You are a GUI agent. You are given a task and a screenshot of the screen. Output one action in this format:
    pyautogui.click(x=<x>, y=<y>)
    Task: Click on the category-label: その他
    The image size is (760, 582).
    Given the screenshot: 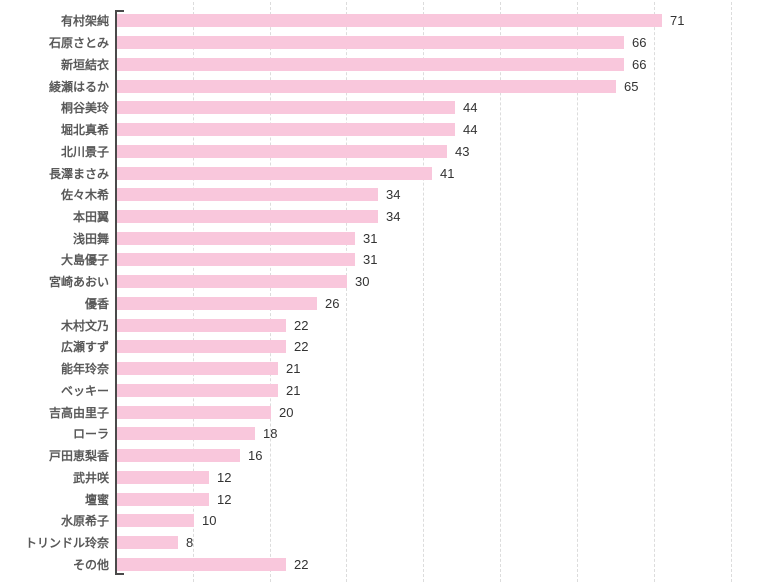 What is the action you would take?
    pyautogui.click(x=90, y=564)
    